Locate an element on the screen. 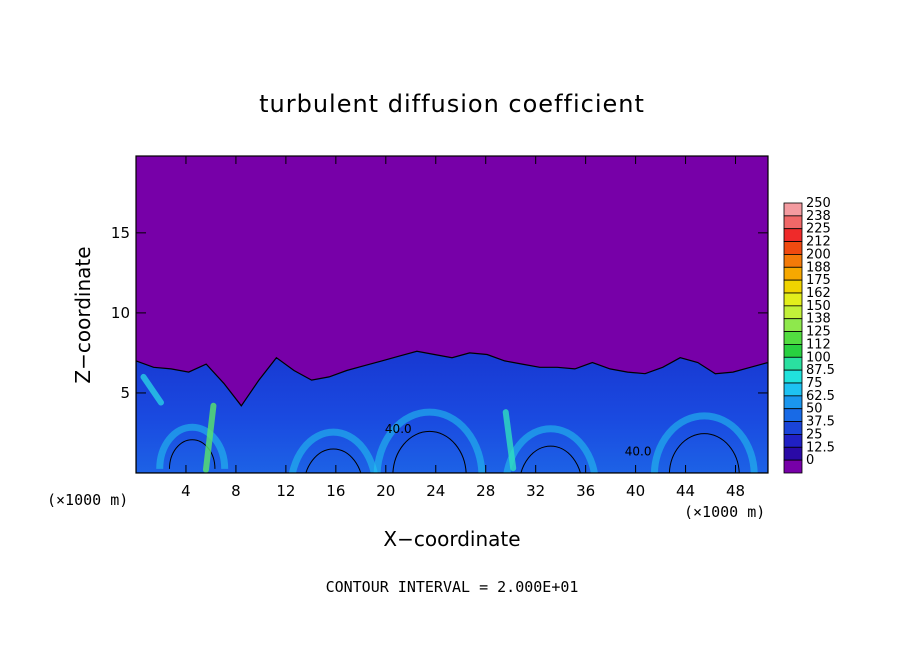  x-tick-label: 32 is located at coordinates (535, 491).